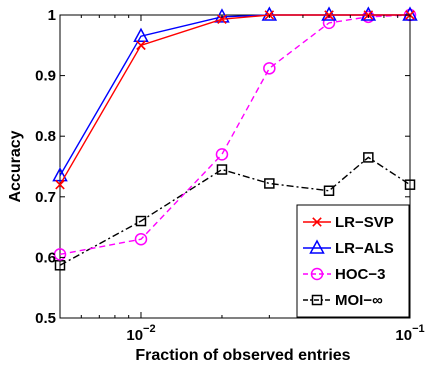 The image size is (425, 370). I want to click on x-tick-label: 10⁻², so click(140, 333).